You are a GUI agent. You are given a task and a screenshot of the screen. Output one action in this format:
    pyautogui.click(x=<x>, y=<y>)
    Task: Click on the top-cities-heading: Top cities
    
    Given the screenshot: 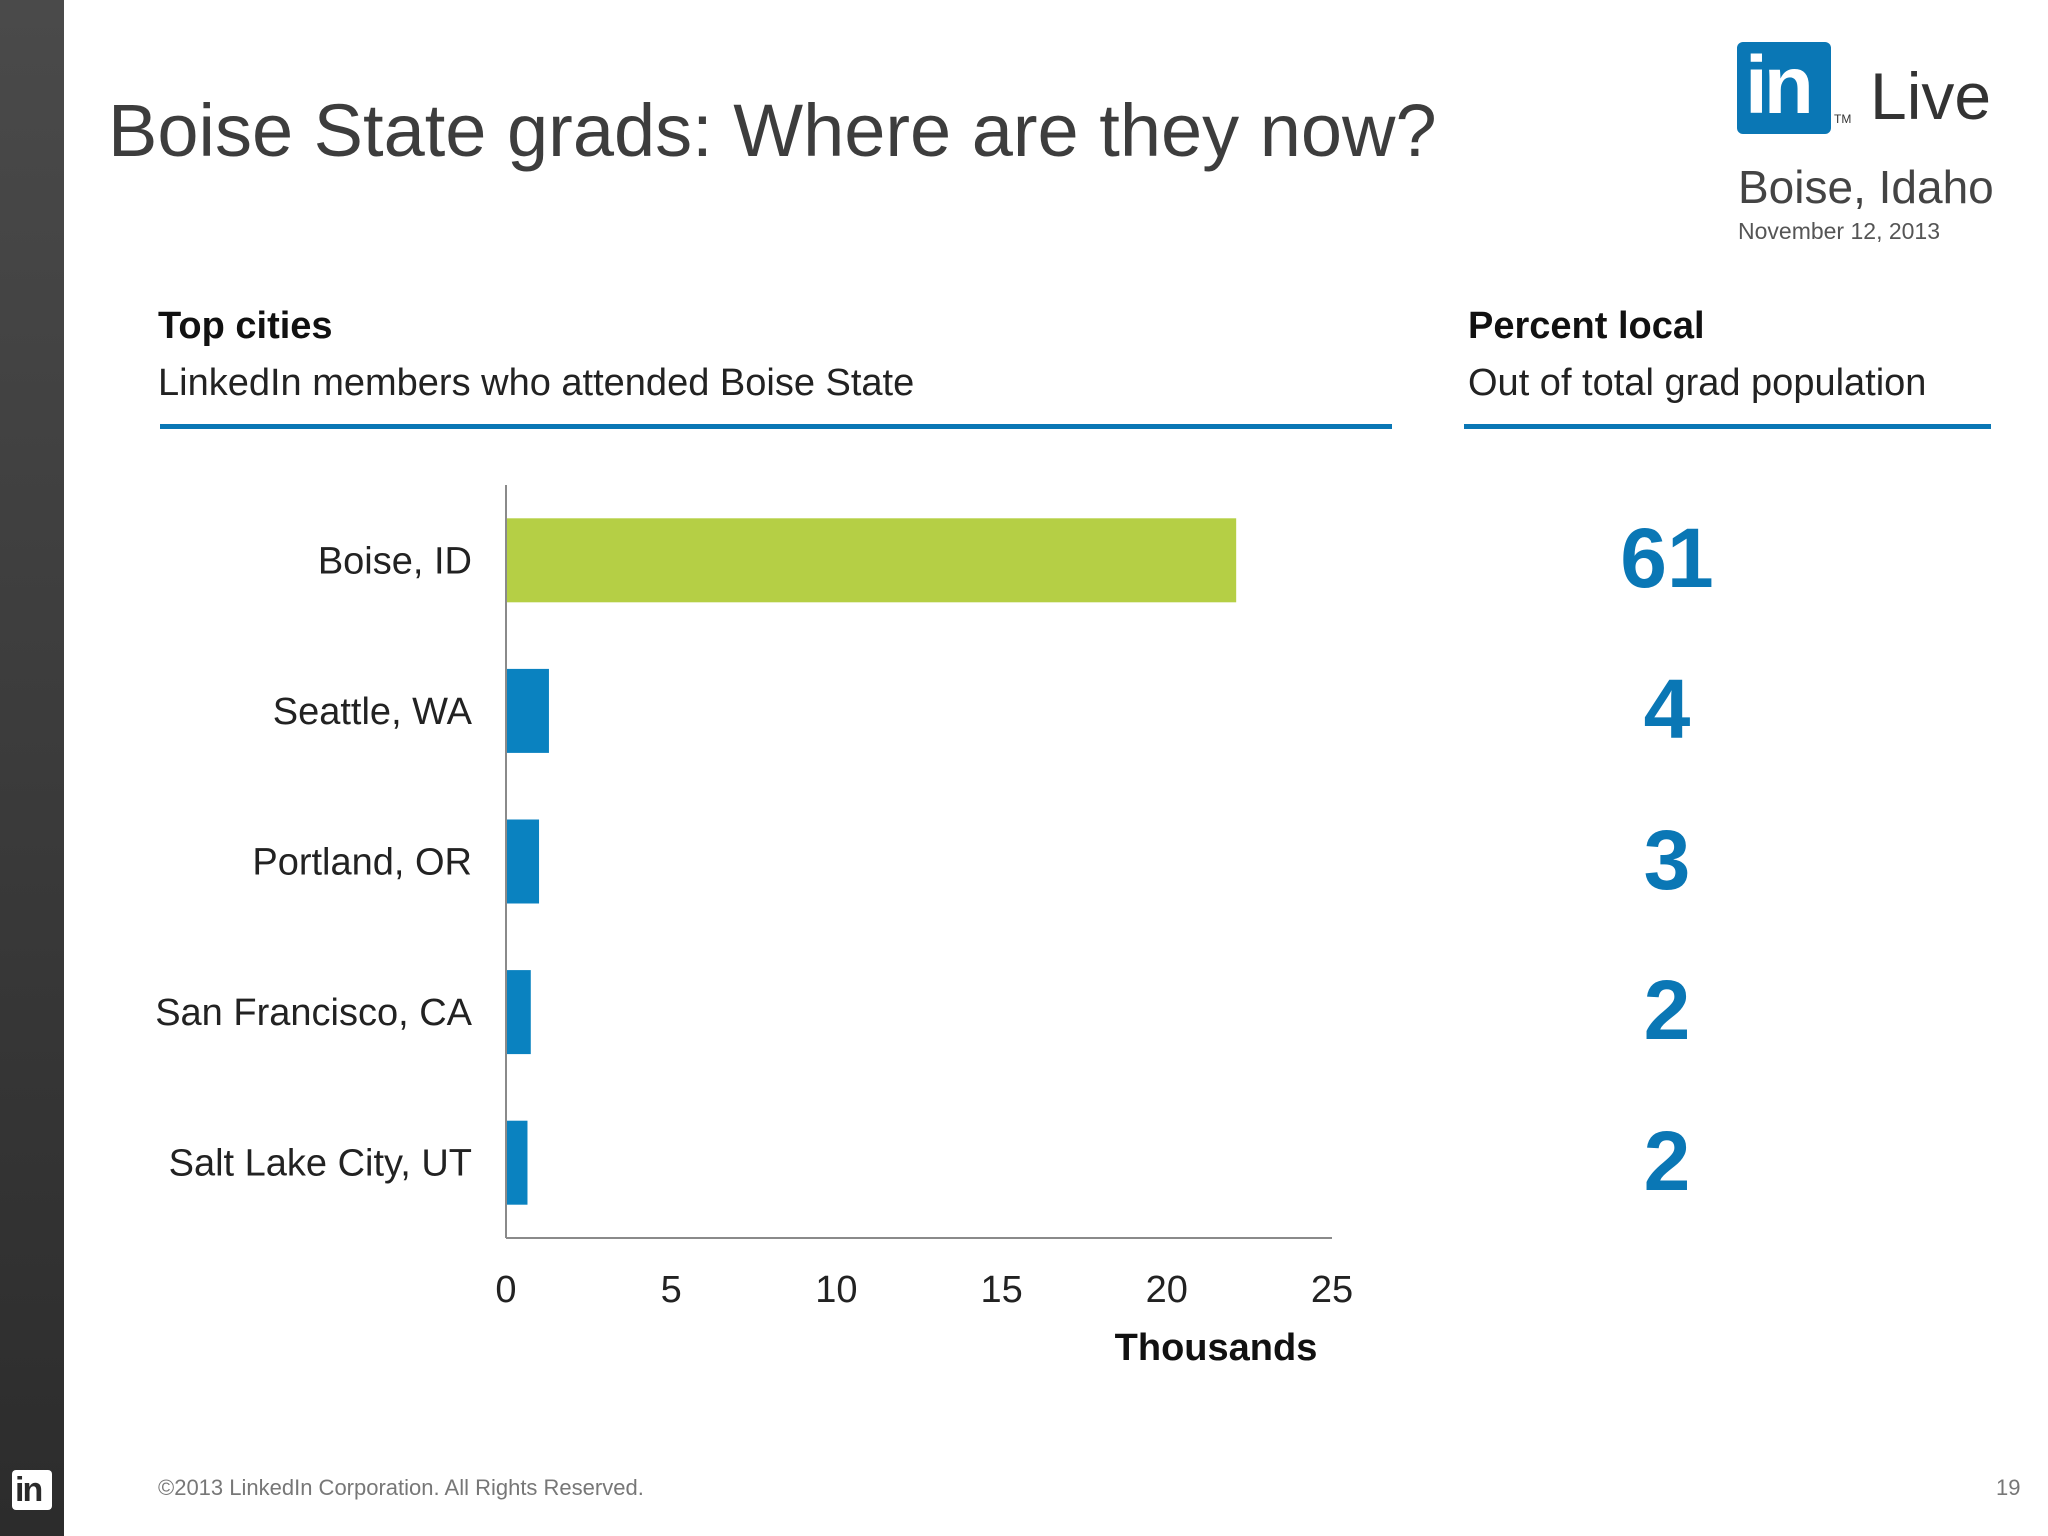 What is the action you would take?
    pyautogui.click(x=245, y=326)
    